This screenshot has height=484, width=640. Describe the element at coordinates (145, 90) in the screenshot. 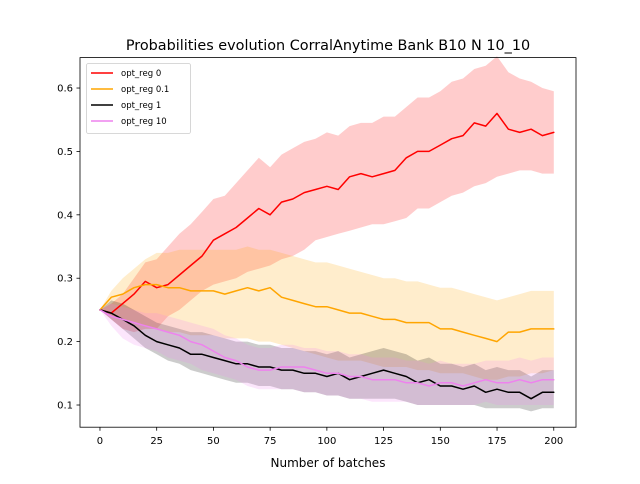

I see `legend-label-opt-reg-0-1: opt_reg 0.1` at that location.